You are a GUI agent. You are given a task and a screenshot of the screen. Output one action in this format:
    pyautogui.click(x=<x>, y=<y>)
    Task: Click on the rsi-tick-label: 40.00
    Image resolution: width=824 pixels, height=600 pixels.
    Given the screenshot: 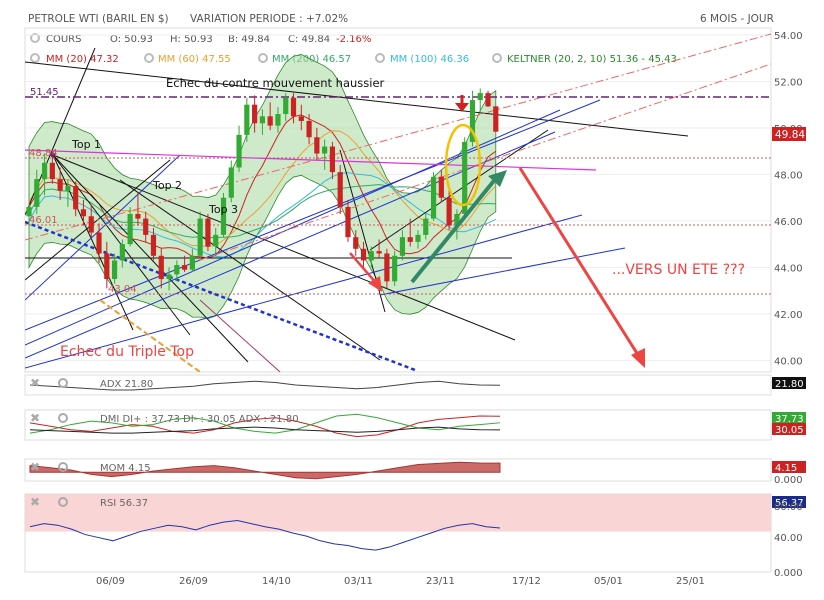 What is the action you would take?
    pyautogui.click(x=788, y=538)
    